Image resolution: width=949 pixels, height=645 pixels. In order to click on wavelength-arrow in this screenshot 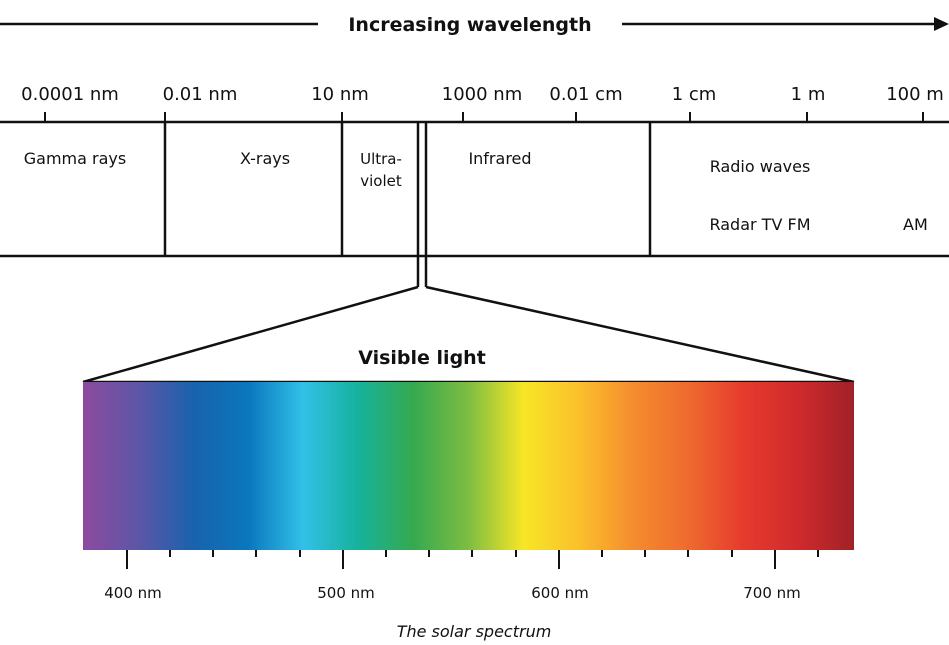, I will do `click(474, 24)`.